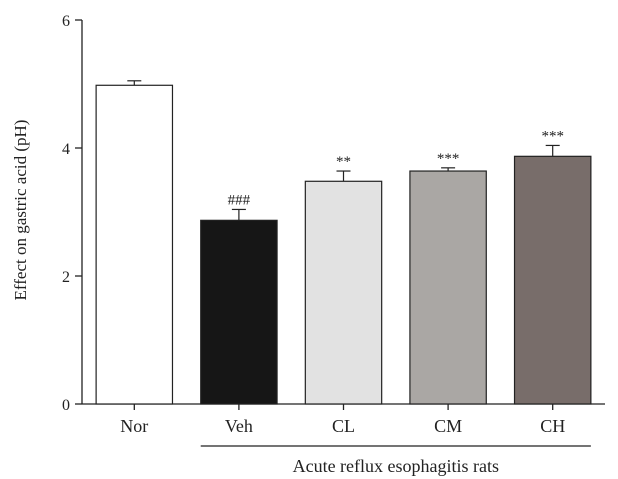  Describe the element at coordinates (134, 426) in the screenshot. I see `x-tick-label: Nor` at that location.